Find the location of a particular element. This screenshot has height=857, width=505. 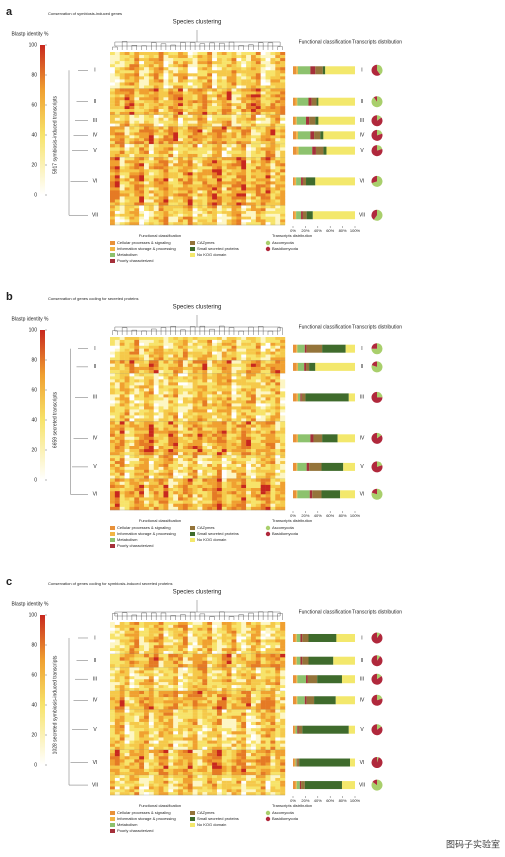

pie-slice is located at coordinates (377, 638).